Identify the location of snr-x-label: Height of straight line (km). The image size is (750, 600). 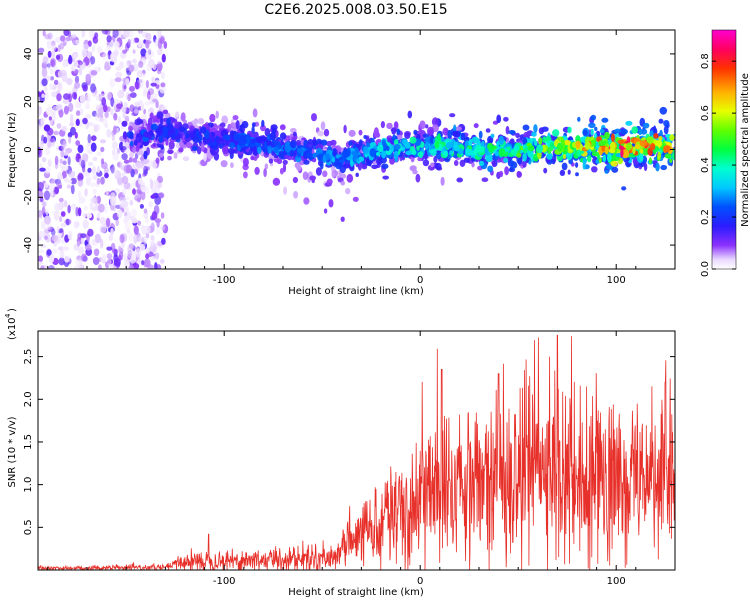
(356, 592).